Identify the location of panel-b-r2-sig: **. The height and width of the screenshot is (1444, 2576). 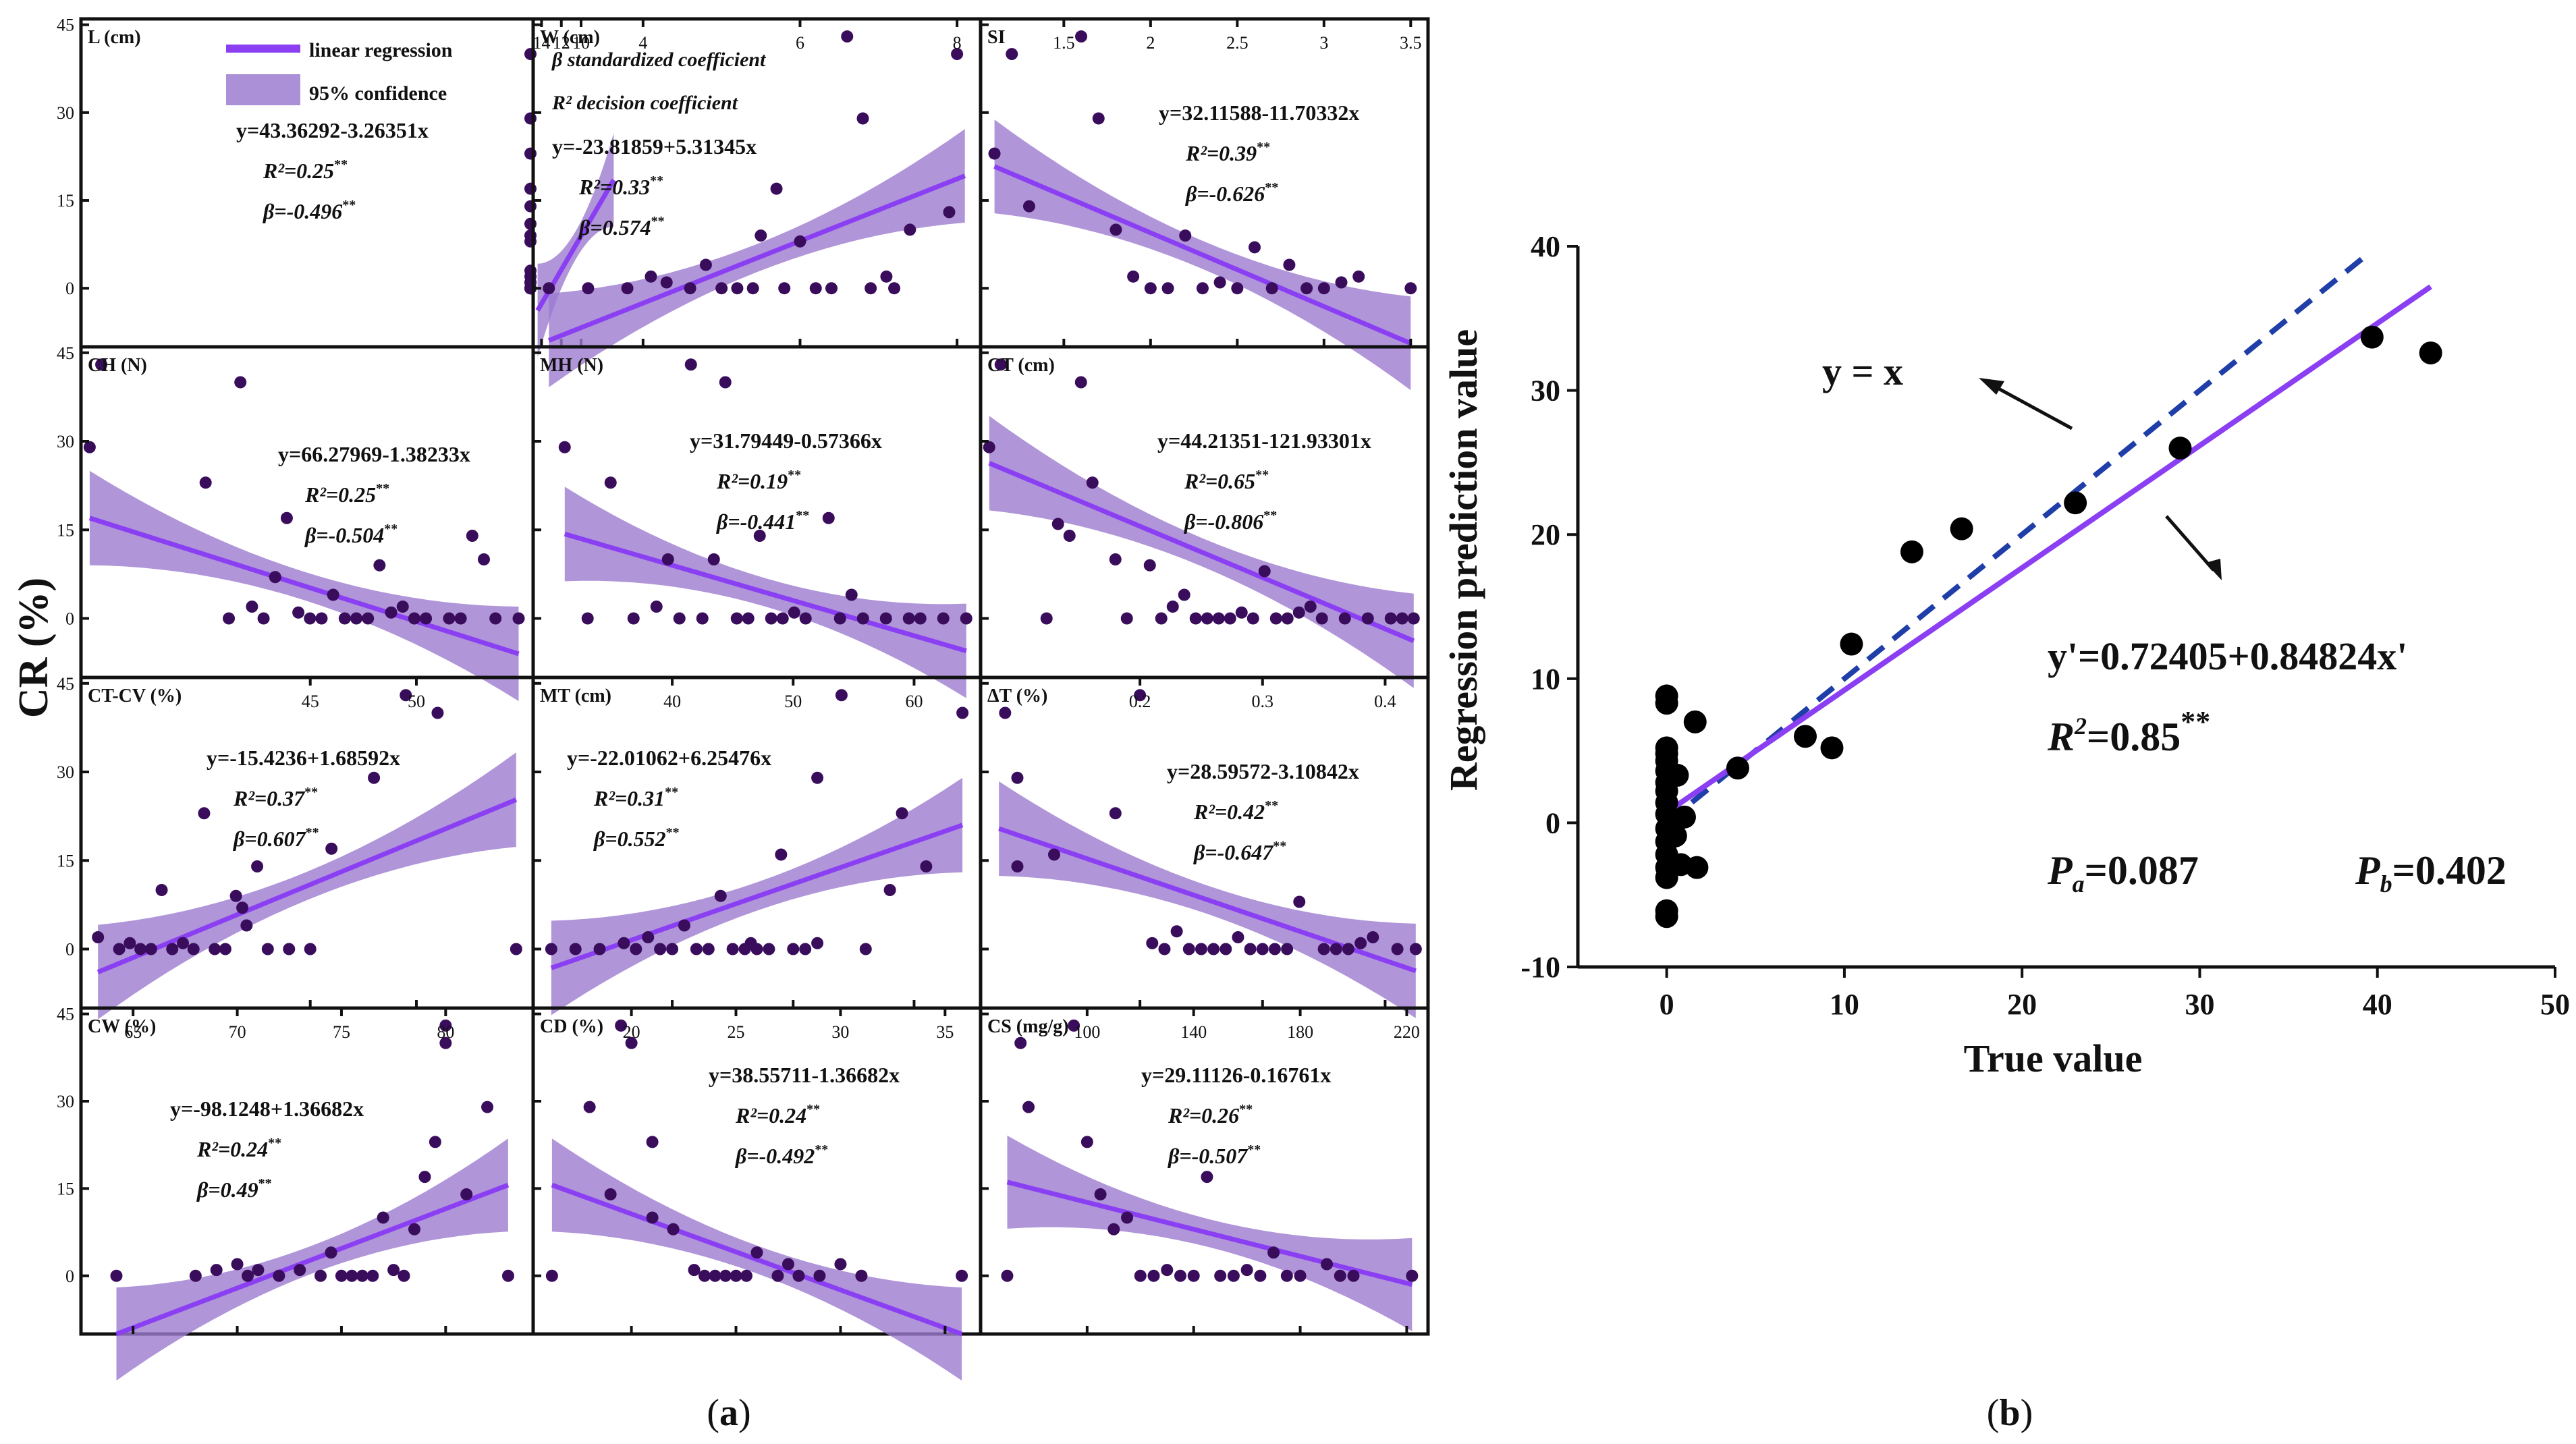
(2195, 721).